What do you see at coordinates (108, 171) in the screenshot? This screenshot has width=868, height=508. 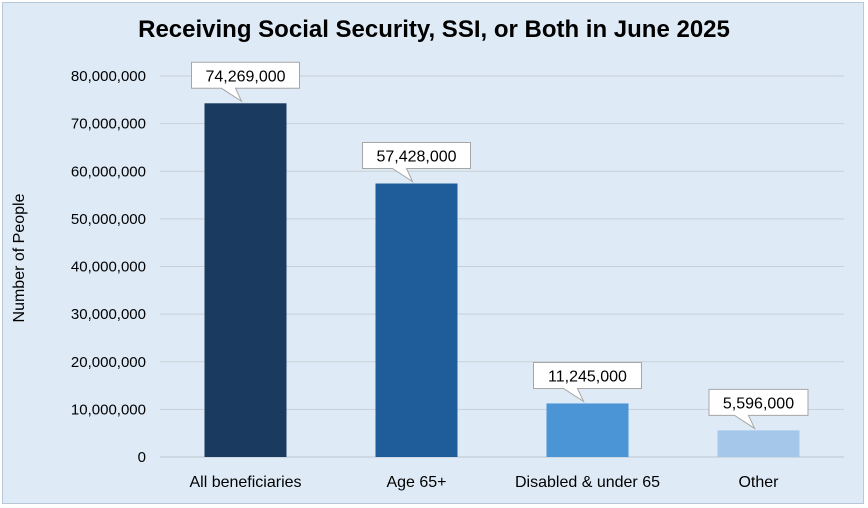 I see `y-tick-label: 60,000,000` at bounding box center [108, 171].